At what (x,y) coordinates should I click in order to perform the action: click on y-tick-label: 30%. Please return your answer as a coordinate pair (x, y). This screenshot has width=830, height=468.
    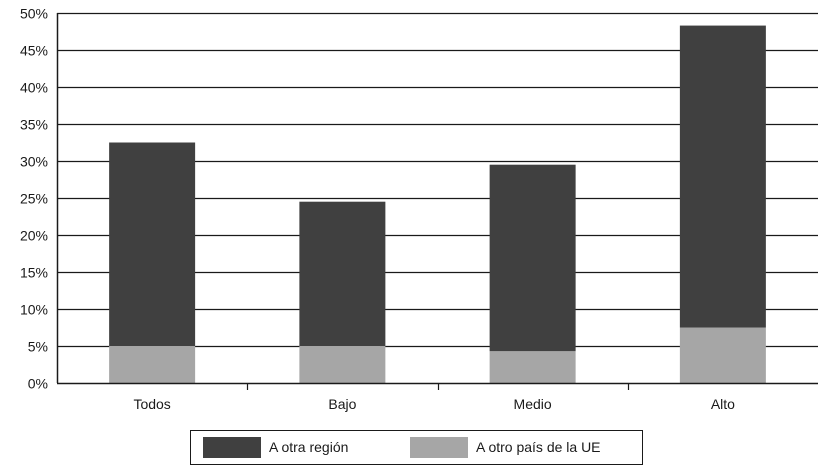
    Looking at the image, I should click on (34, 162).